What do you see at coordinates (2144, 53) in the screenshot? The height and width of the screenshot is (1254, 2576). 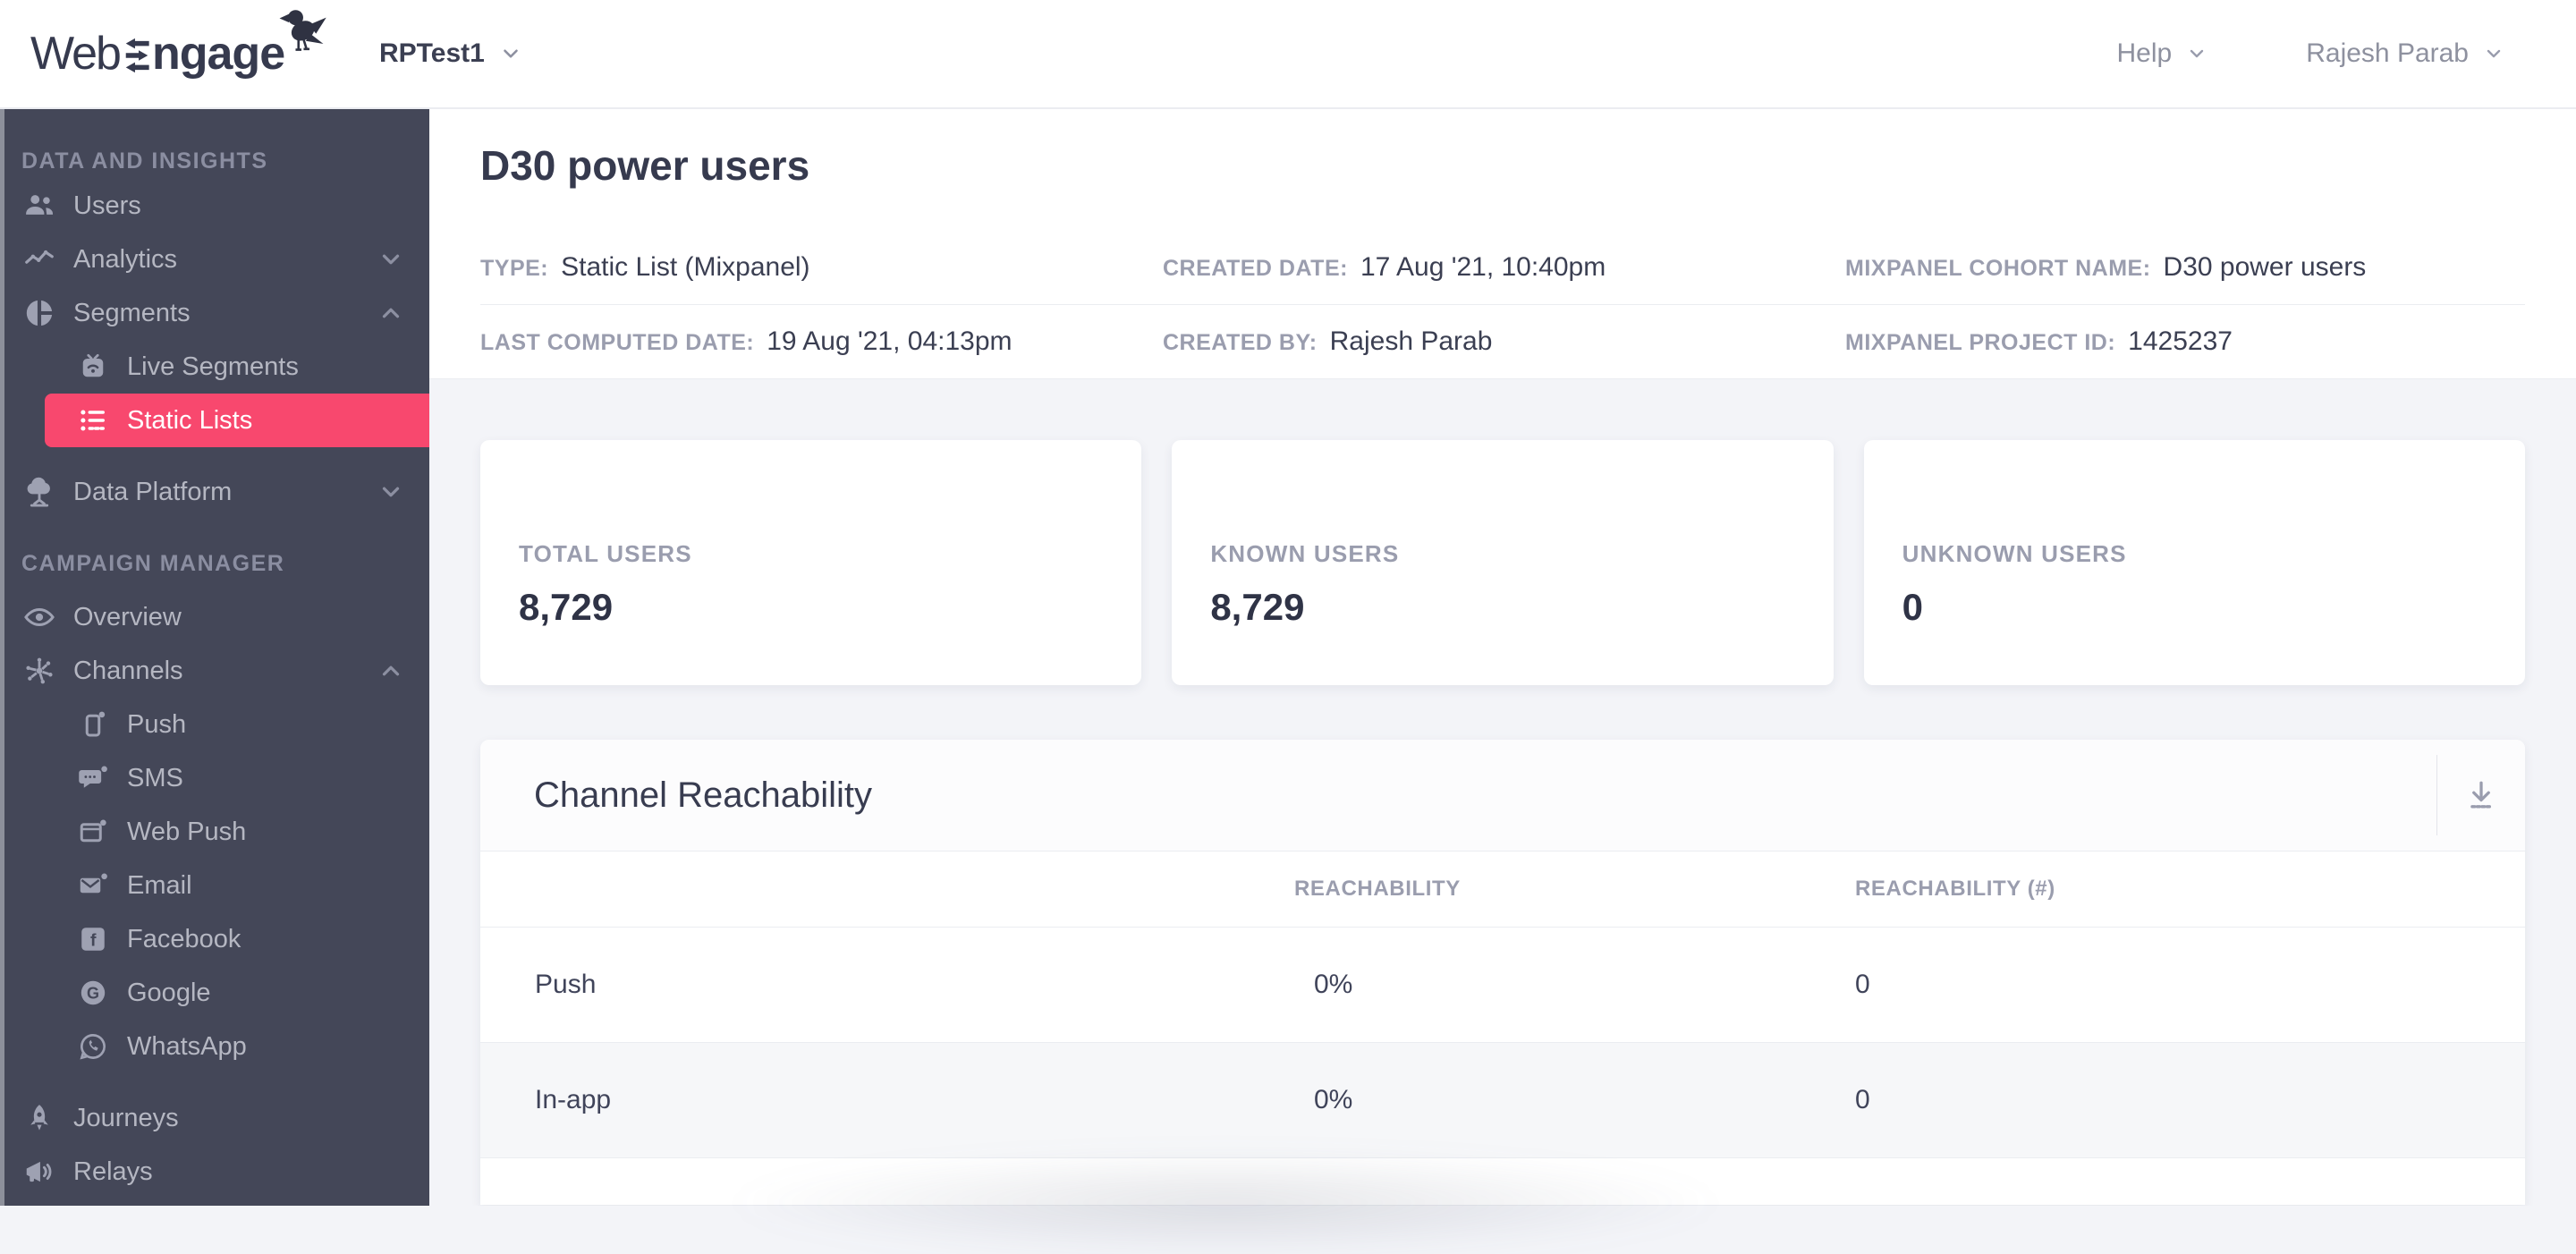 I see `help-label: Help` at bounding box center [2144, 53].